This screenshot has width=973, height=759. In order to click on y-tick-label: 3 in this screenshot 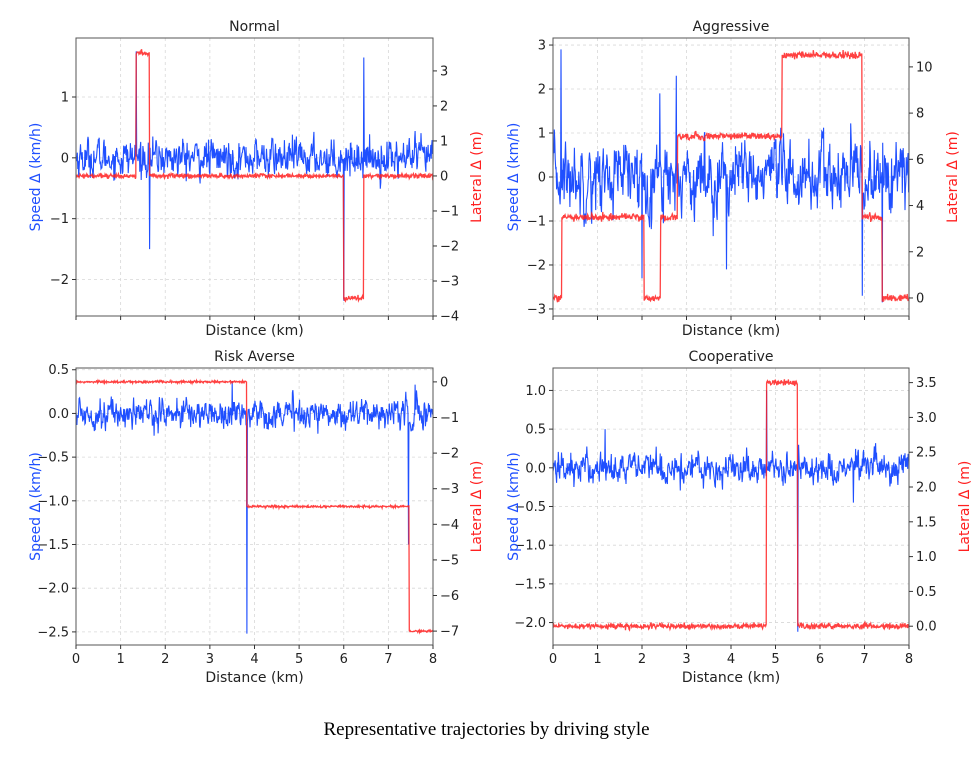, I will do `click(542, 46)`.